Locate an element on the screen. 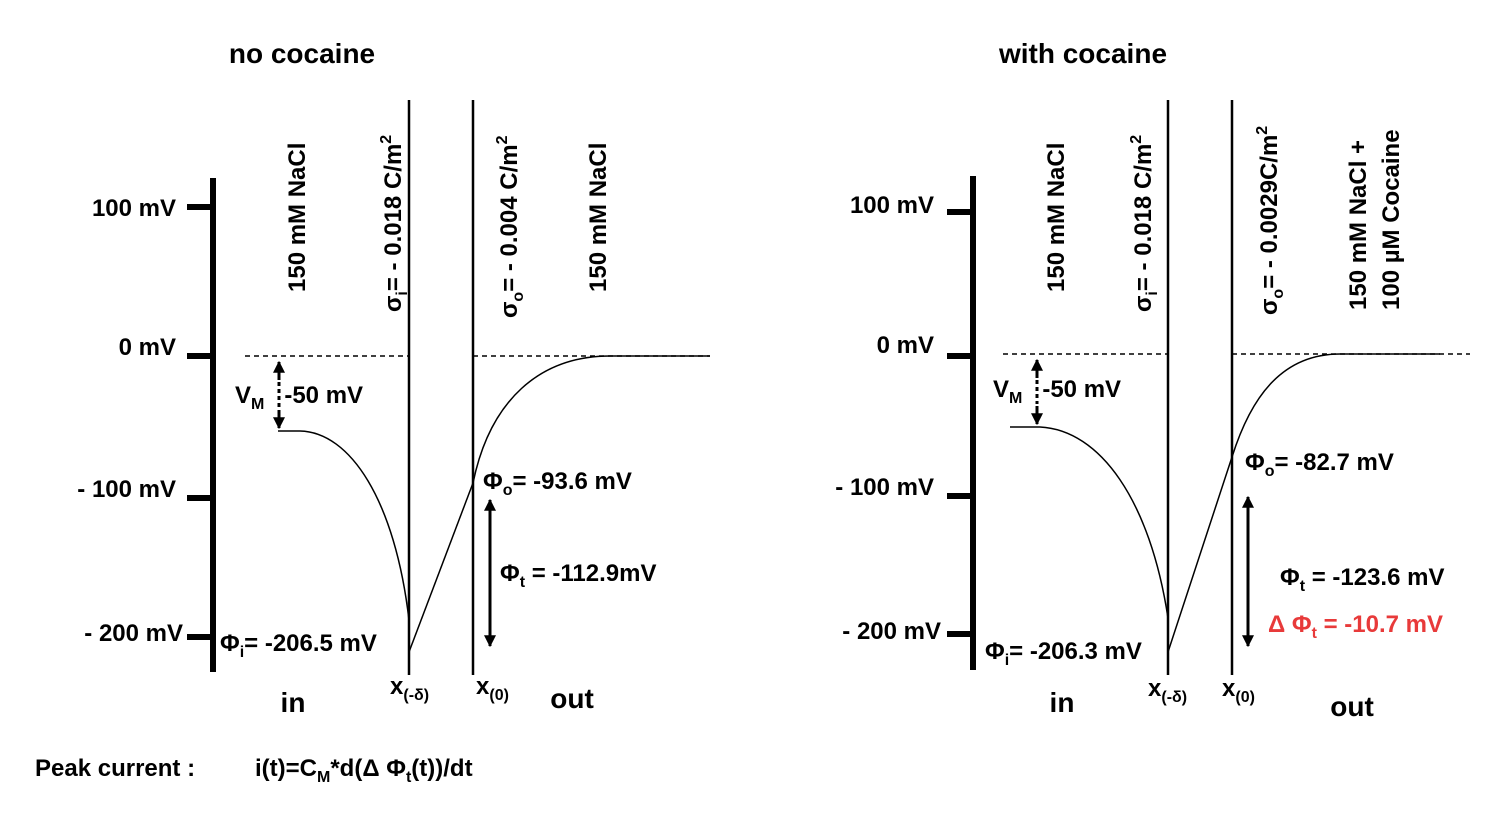  text: = -82.7 mV is located at coordinates (1333, 462).